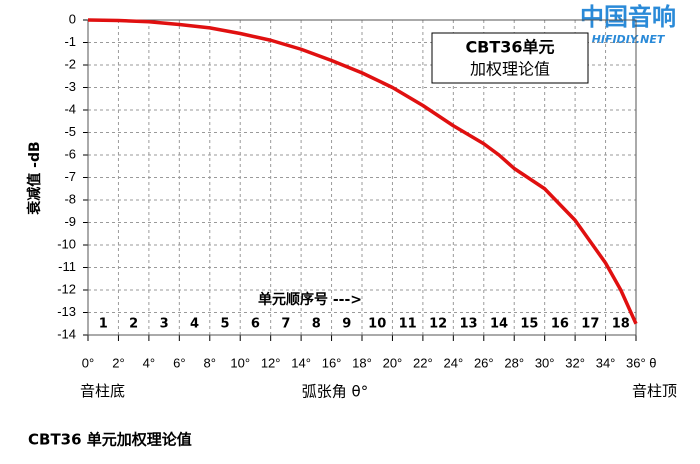 This screenshot has height=464, width=700. Describe the element at coordinates (509, 47) in the screenshot. I see `annotation: CBT36单元` at that location.